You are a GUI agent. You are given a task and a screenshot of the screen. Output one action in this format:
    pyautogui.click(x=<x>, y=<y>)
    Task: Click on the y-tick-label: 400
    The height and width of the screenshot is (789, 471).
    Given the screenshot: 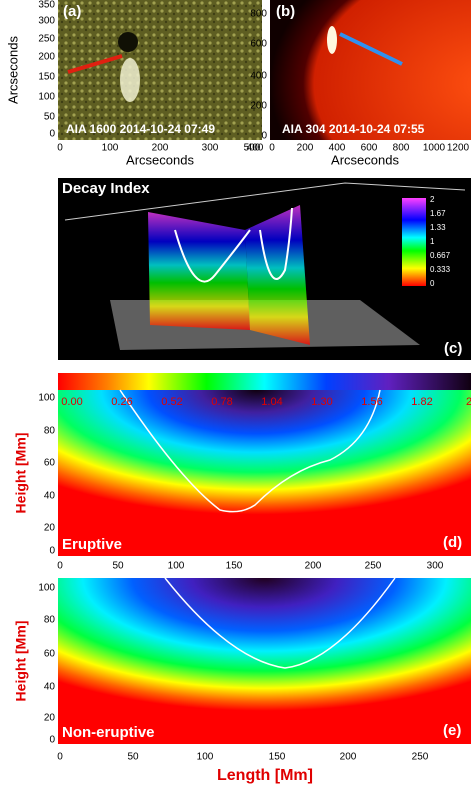 What is the action you would take?
    pyautogui.click(x=258, y=76)
    